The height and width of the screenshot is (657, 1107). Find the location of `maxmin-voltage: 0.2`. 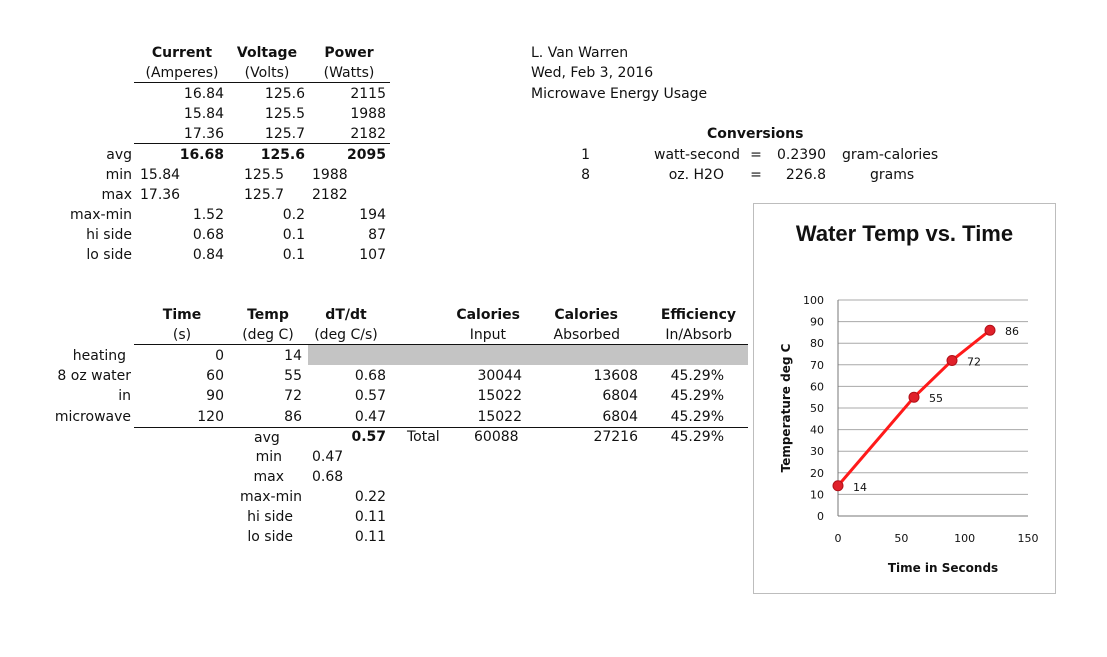

maxmin-voltage: 0.2 is located at coordinates (293, 215).